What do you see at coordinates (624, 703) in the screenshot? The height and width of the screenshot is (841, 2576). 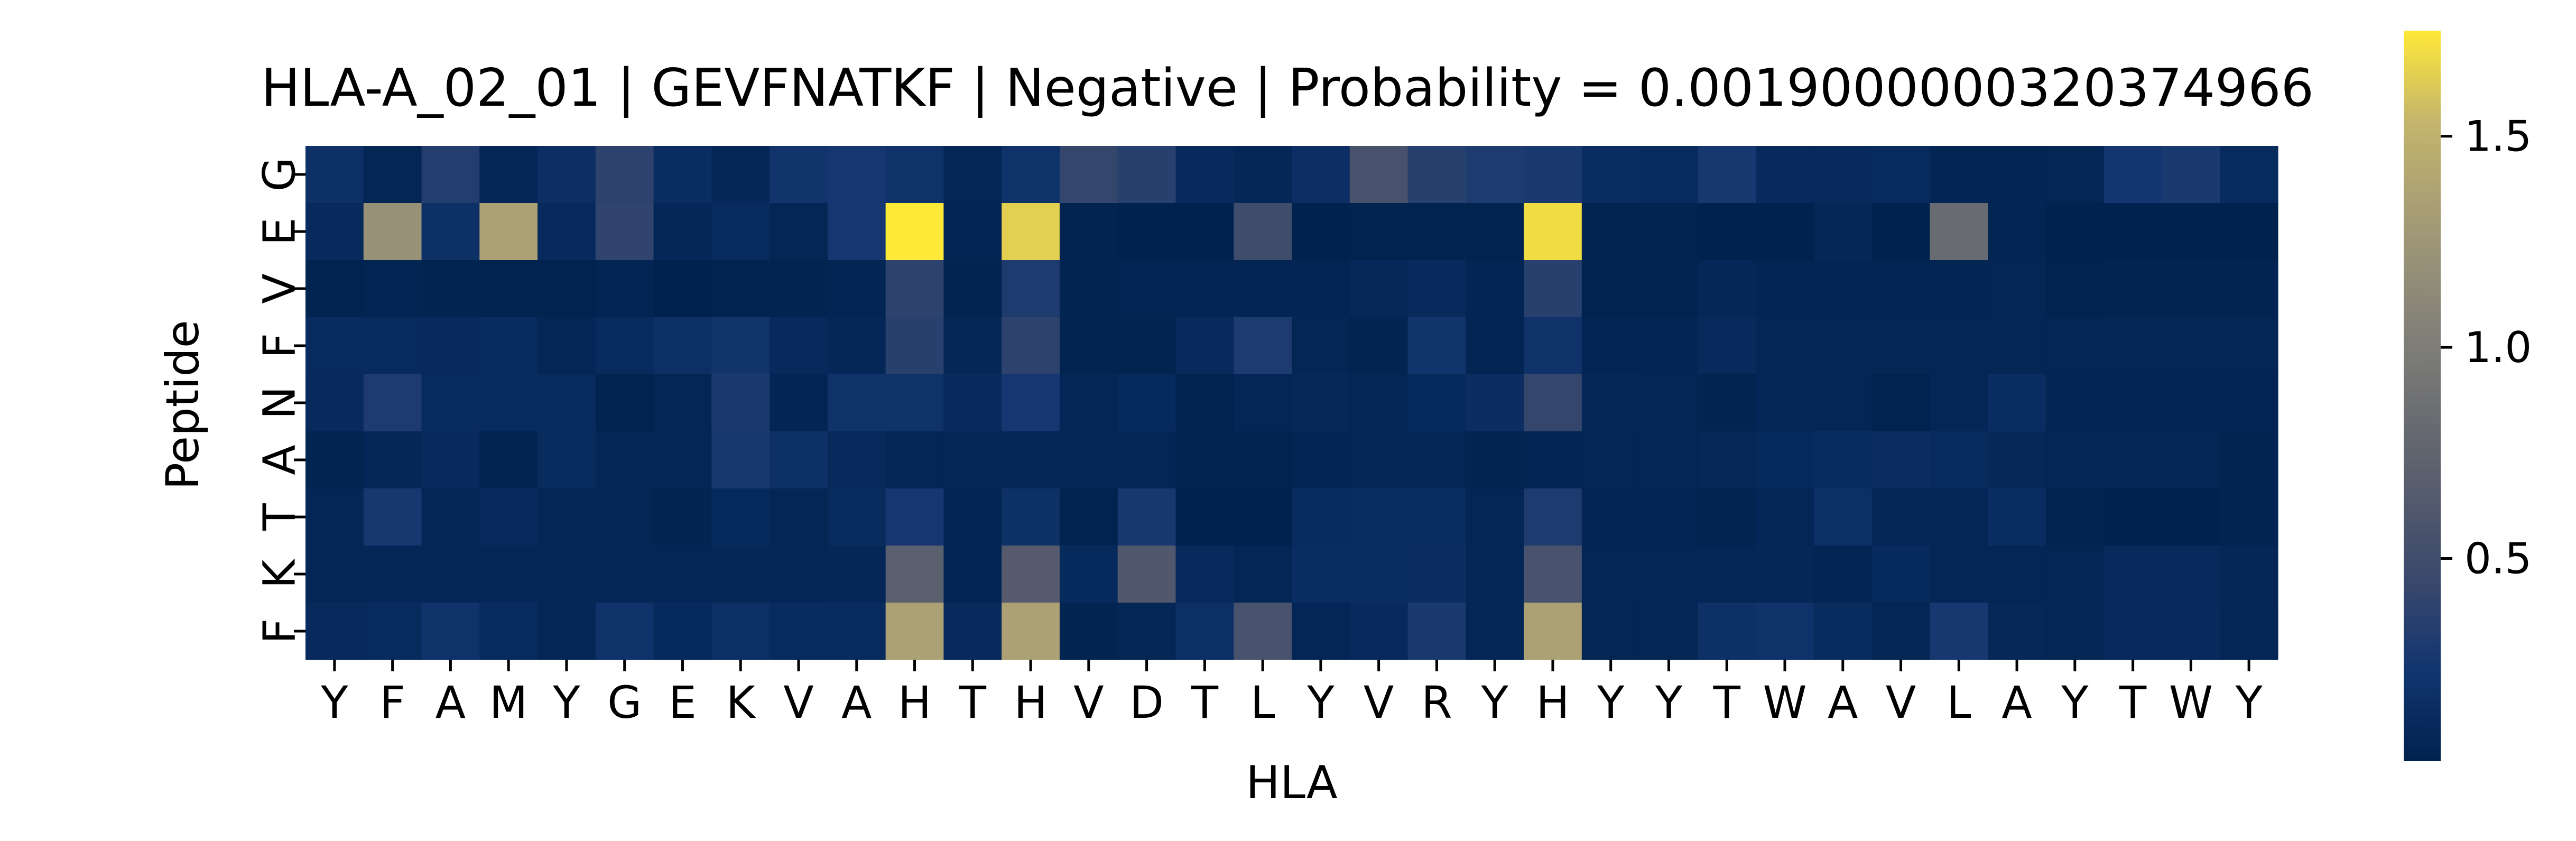 I see `x-tick-label: G` at bounding box center [624, 703].